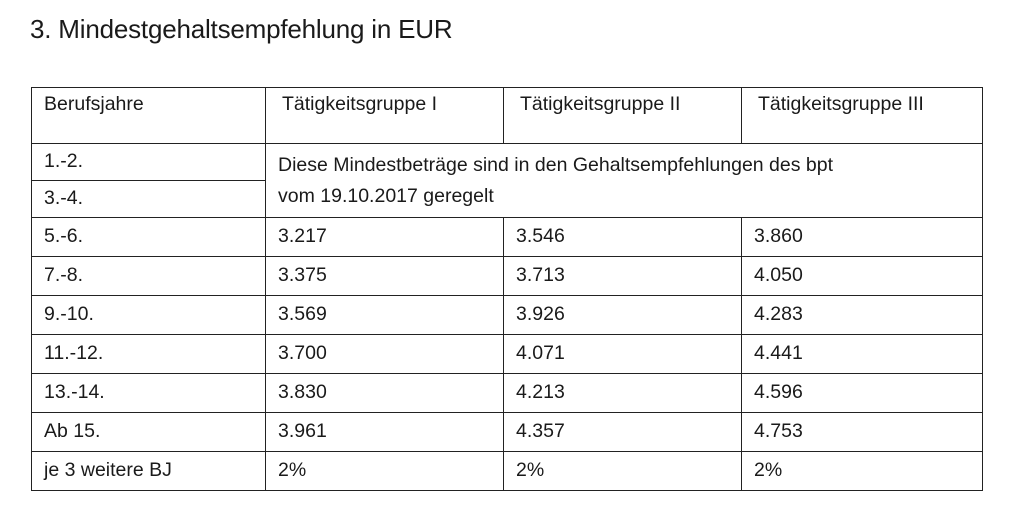  Describe the element at coordinates (384, 315) in the screenshot. I see `value-group-1: 3.569` at that location.